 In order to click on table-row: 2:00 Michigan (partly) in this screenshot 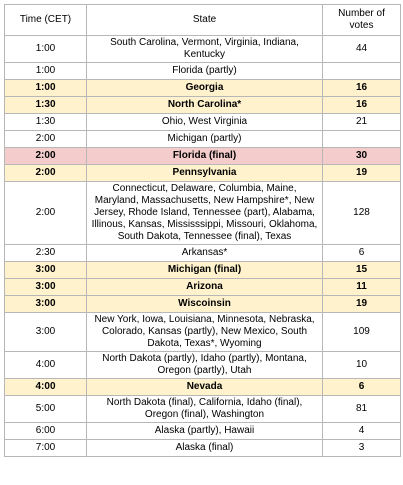, I will do `click(202, 139)`.